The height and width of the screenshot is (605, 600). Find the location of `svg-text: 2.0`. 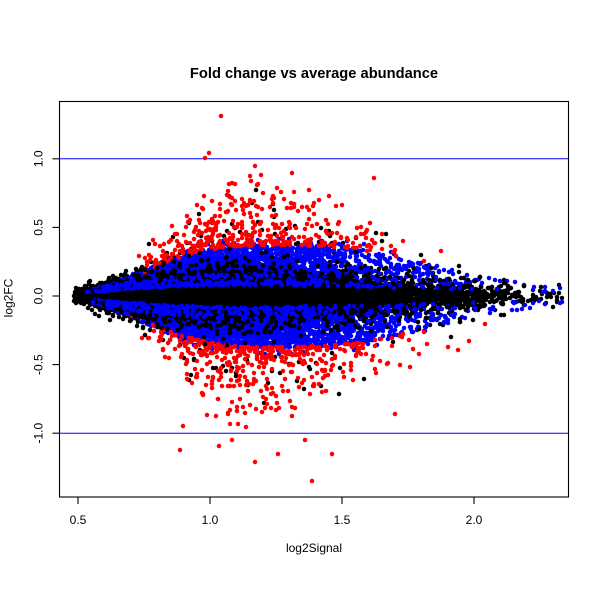

svg-text: 2.0 is located at coordinates (474, 520).